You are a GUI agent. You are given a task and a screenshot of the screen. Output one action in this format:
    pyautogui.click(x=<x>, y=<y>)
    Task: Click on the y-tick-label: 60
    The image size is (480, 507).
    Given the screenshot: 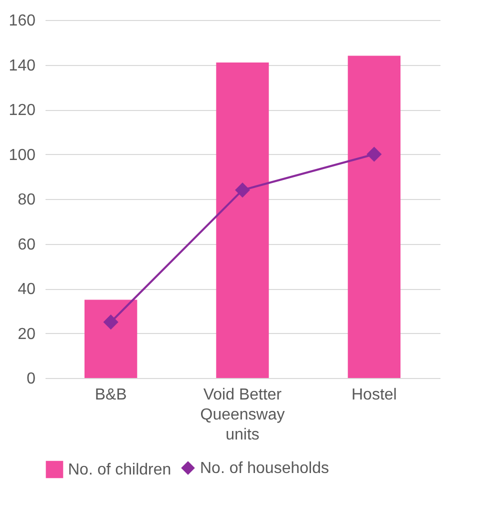 What is the action you would take?
    pyautogui.click(x=27, y=245)
    